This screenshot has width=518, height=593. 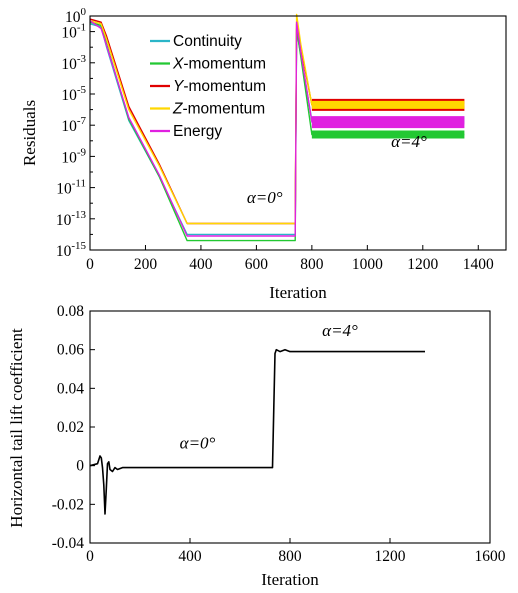 I want to click on lift-x-tick-label: 0, so click(x=90, y=556).